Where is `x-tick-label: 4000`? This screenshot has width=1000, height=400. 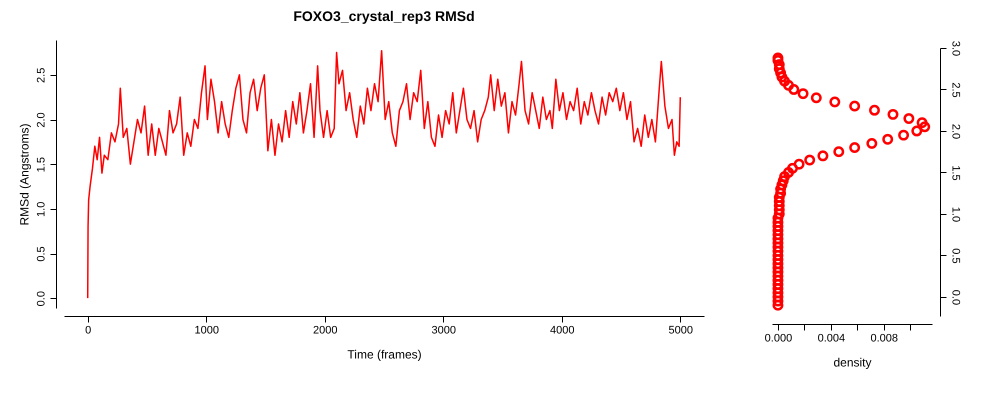 x-tick-label: 4000 is located at coordinates (562, 330).